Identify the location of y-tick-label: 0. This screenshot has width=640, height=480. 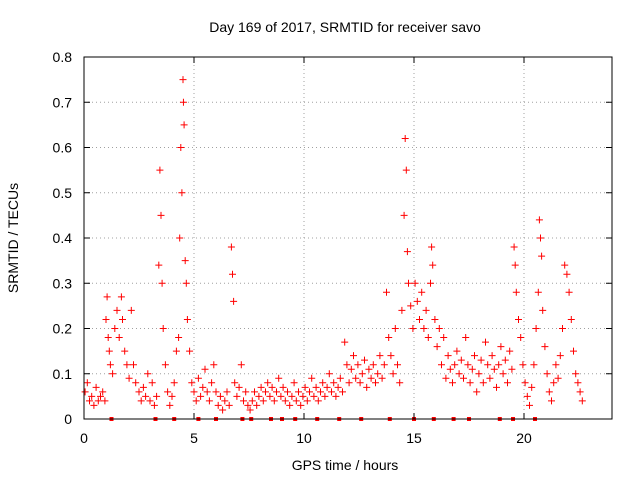
(68, 419).